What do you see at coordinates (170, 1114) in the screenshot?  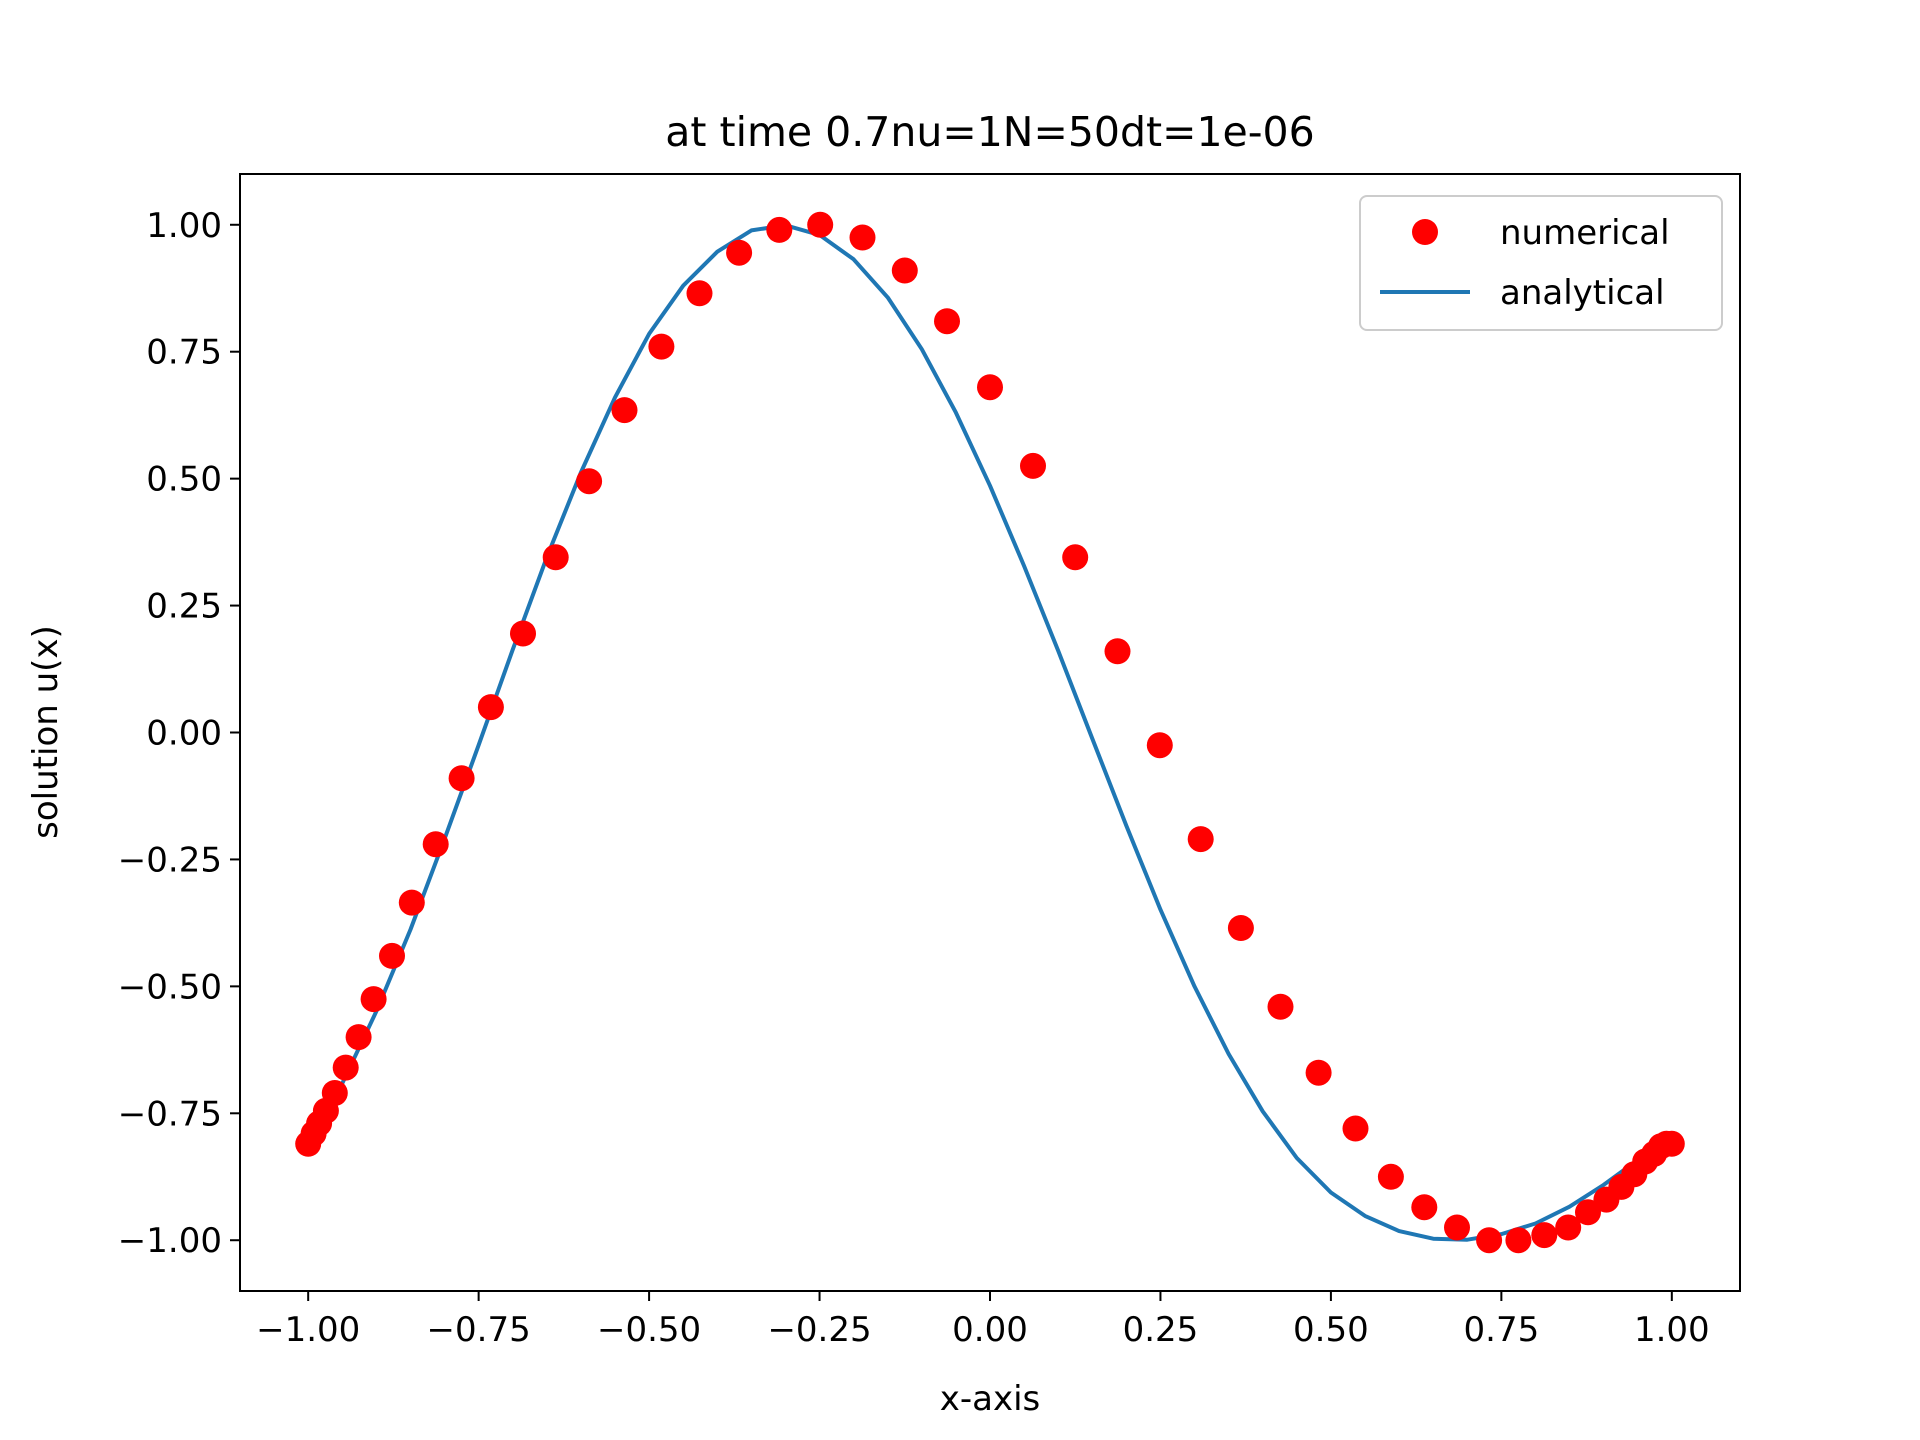 I see `y-tick-label: −0.75` at bounding box center [170, 1114].